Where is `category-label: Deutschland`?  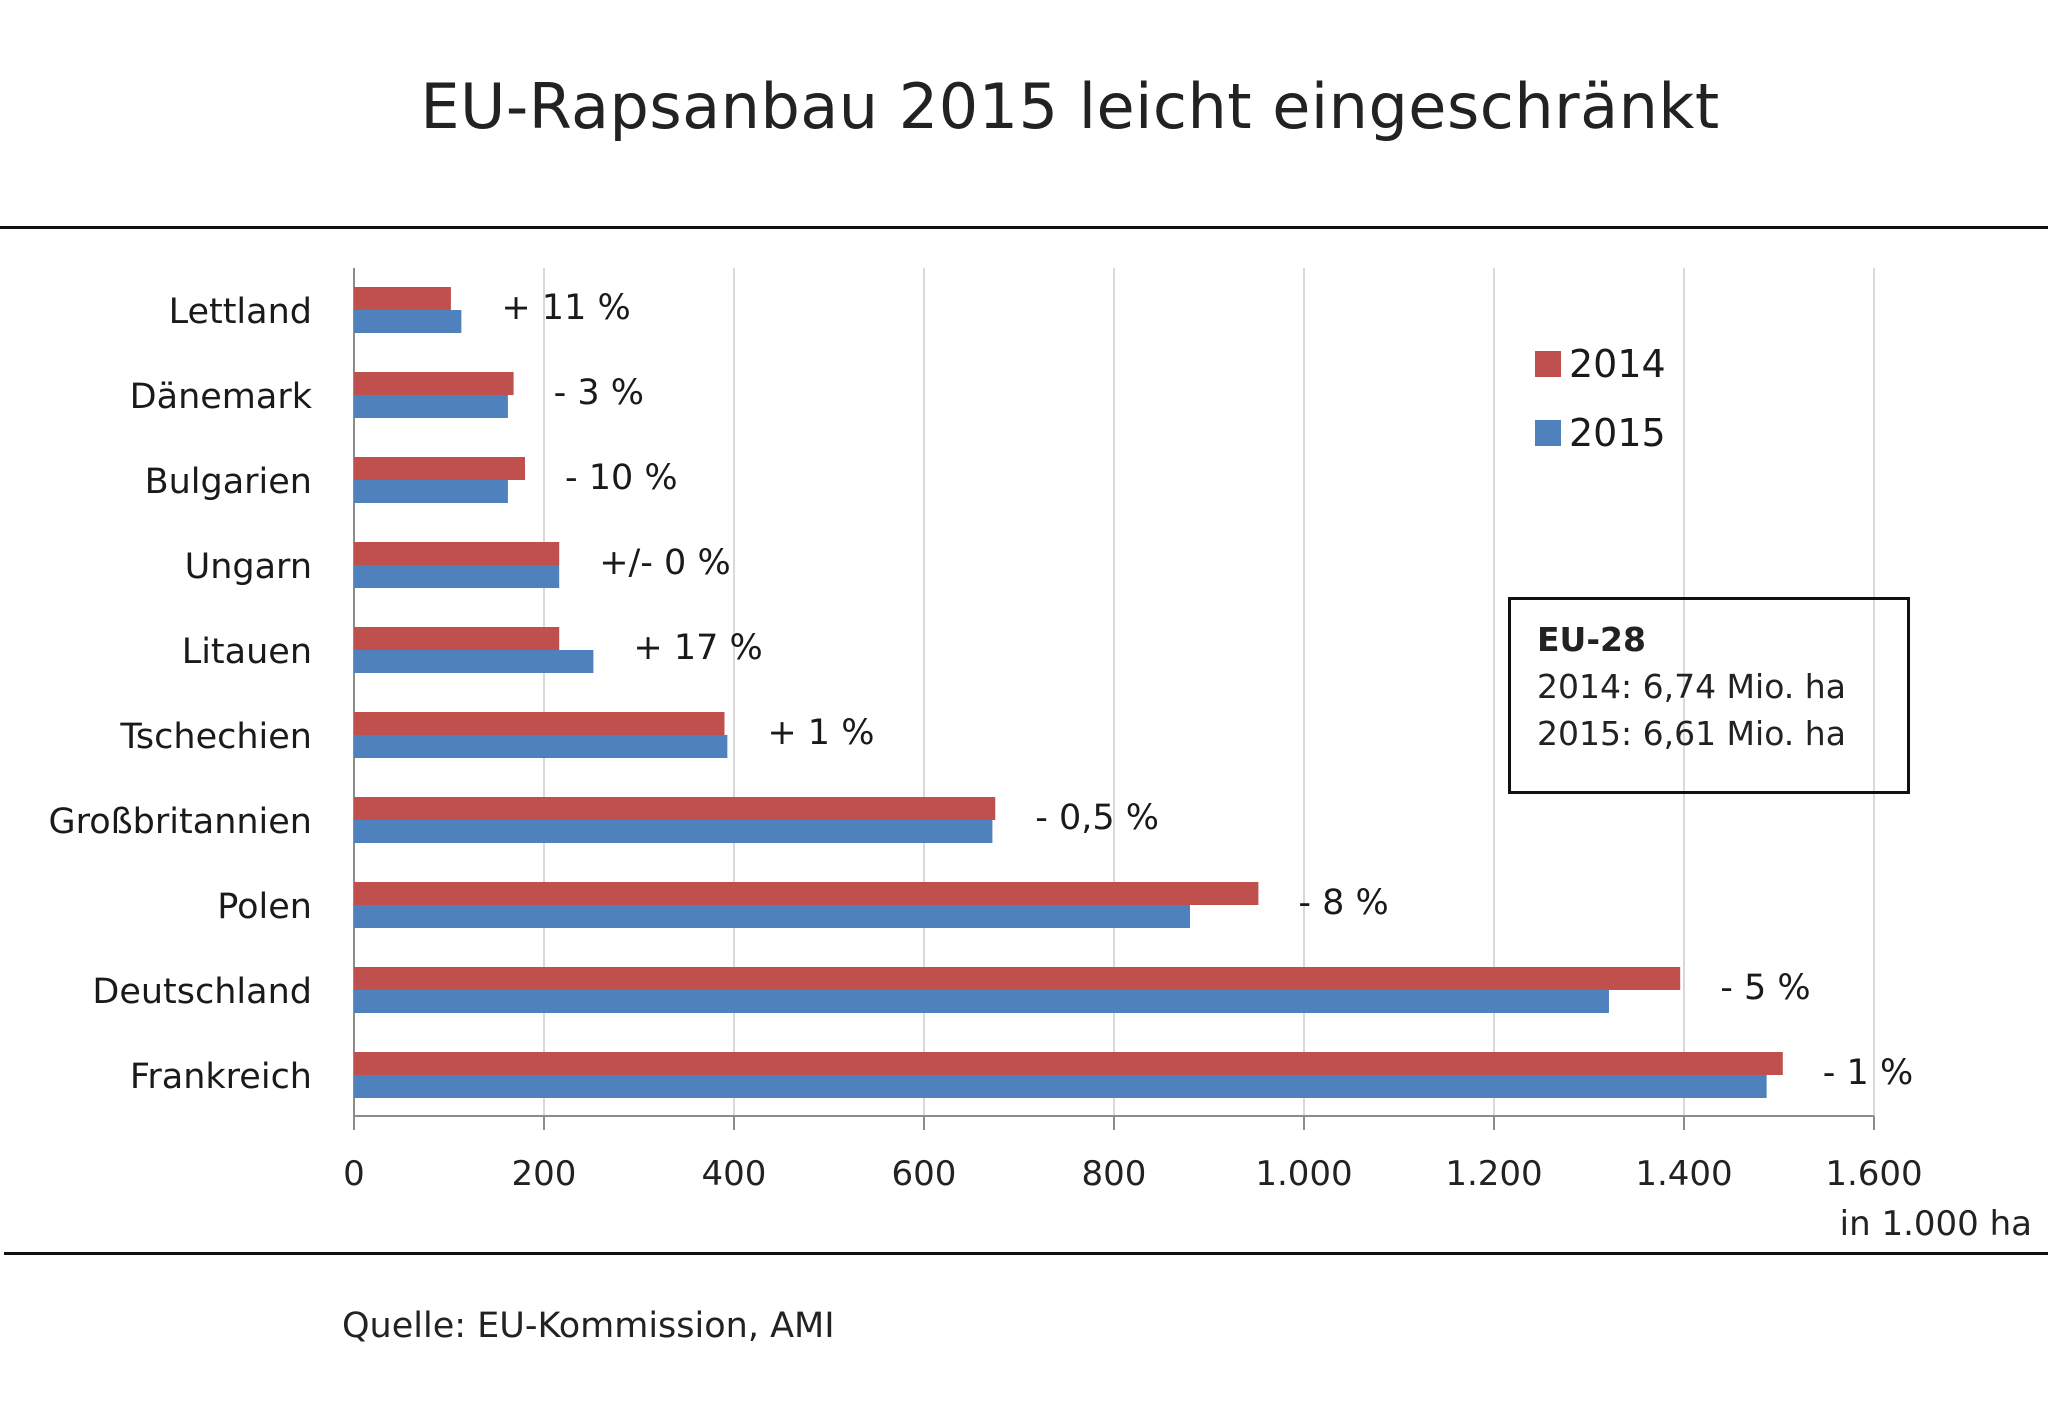 category-label: Deutschland is located at coordinates (202, 992).